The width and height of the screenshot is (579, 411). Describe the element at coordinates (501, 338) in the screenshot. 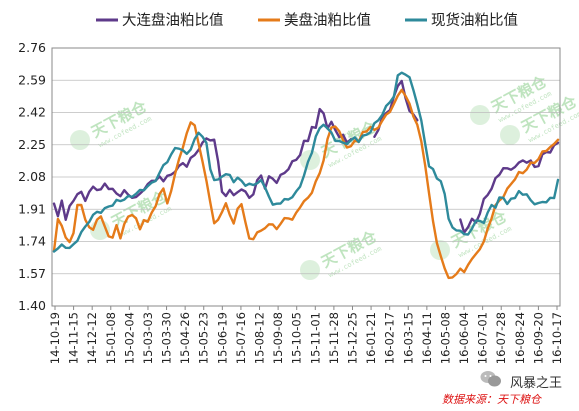

I see `x-tick-label: 16-07-28` at that location.